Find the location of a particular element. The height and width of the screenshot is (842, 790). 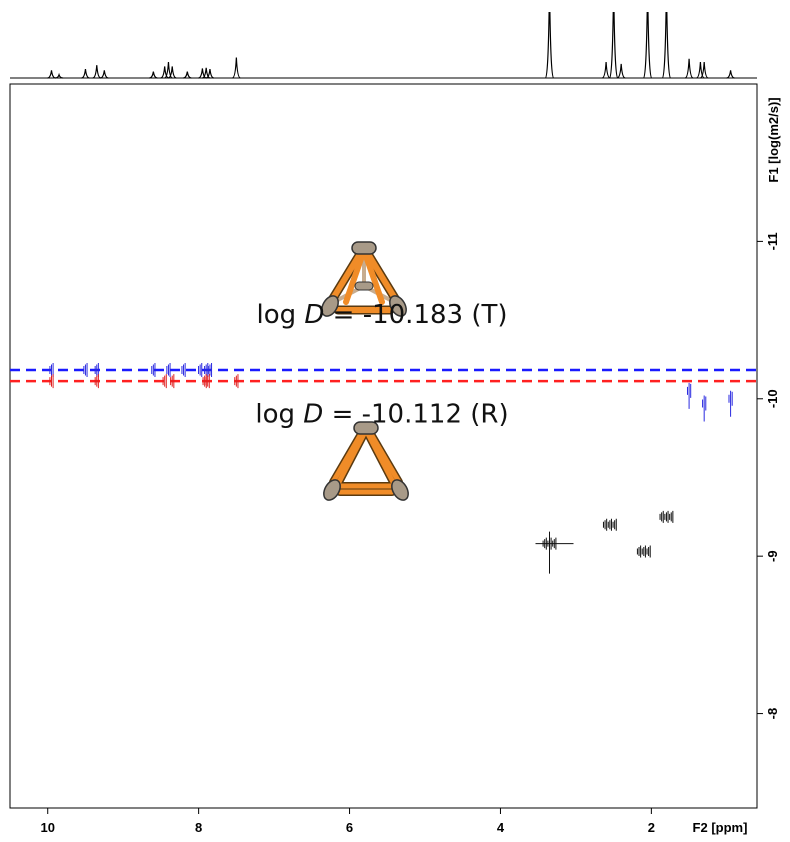

y-tick-label: -8 is located at coordinates (772, 714).